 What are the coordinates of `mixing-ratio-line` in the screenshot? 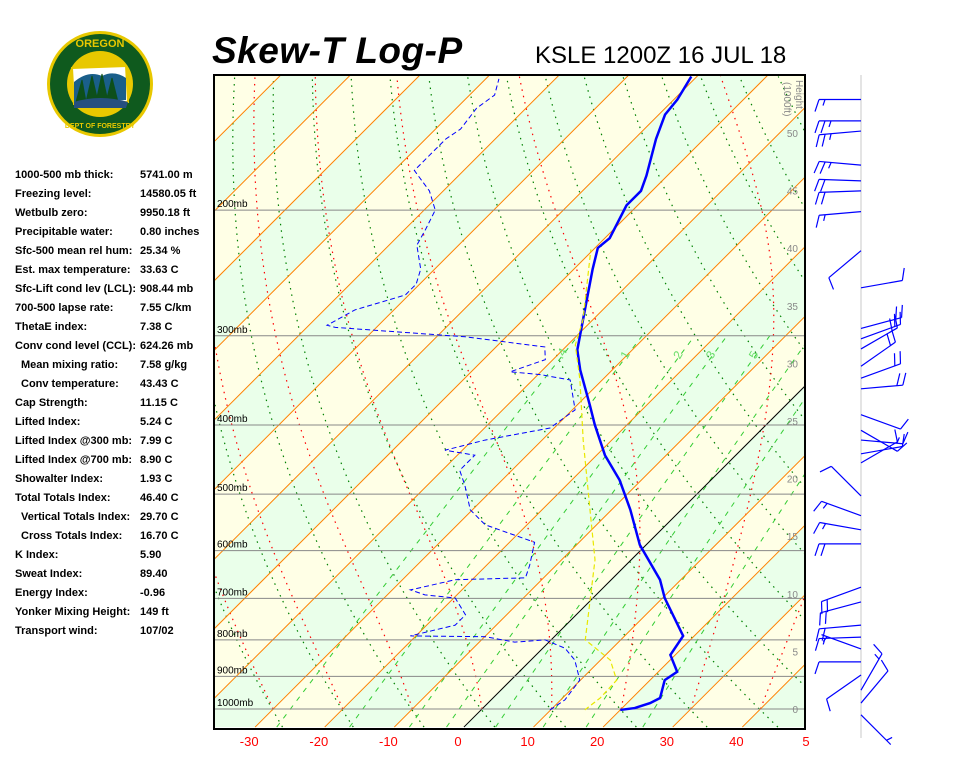 It's located at (695, 562).